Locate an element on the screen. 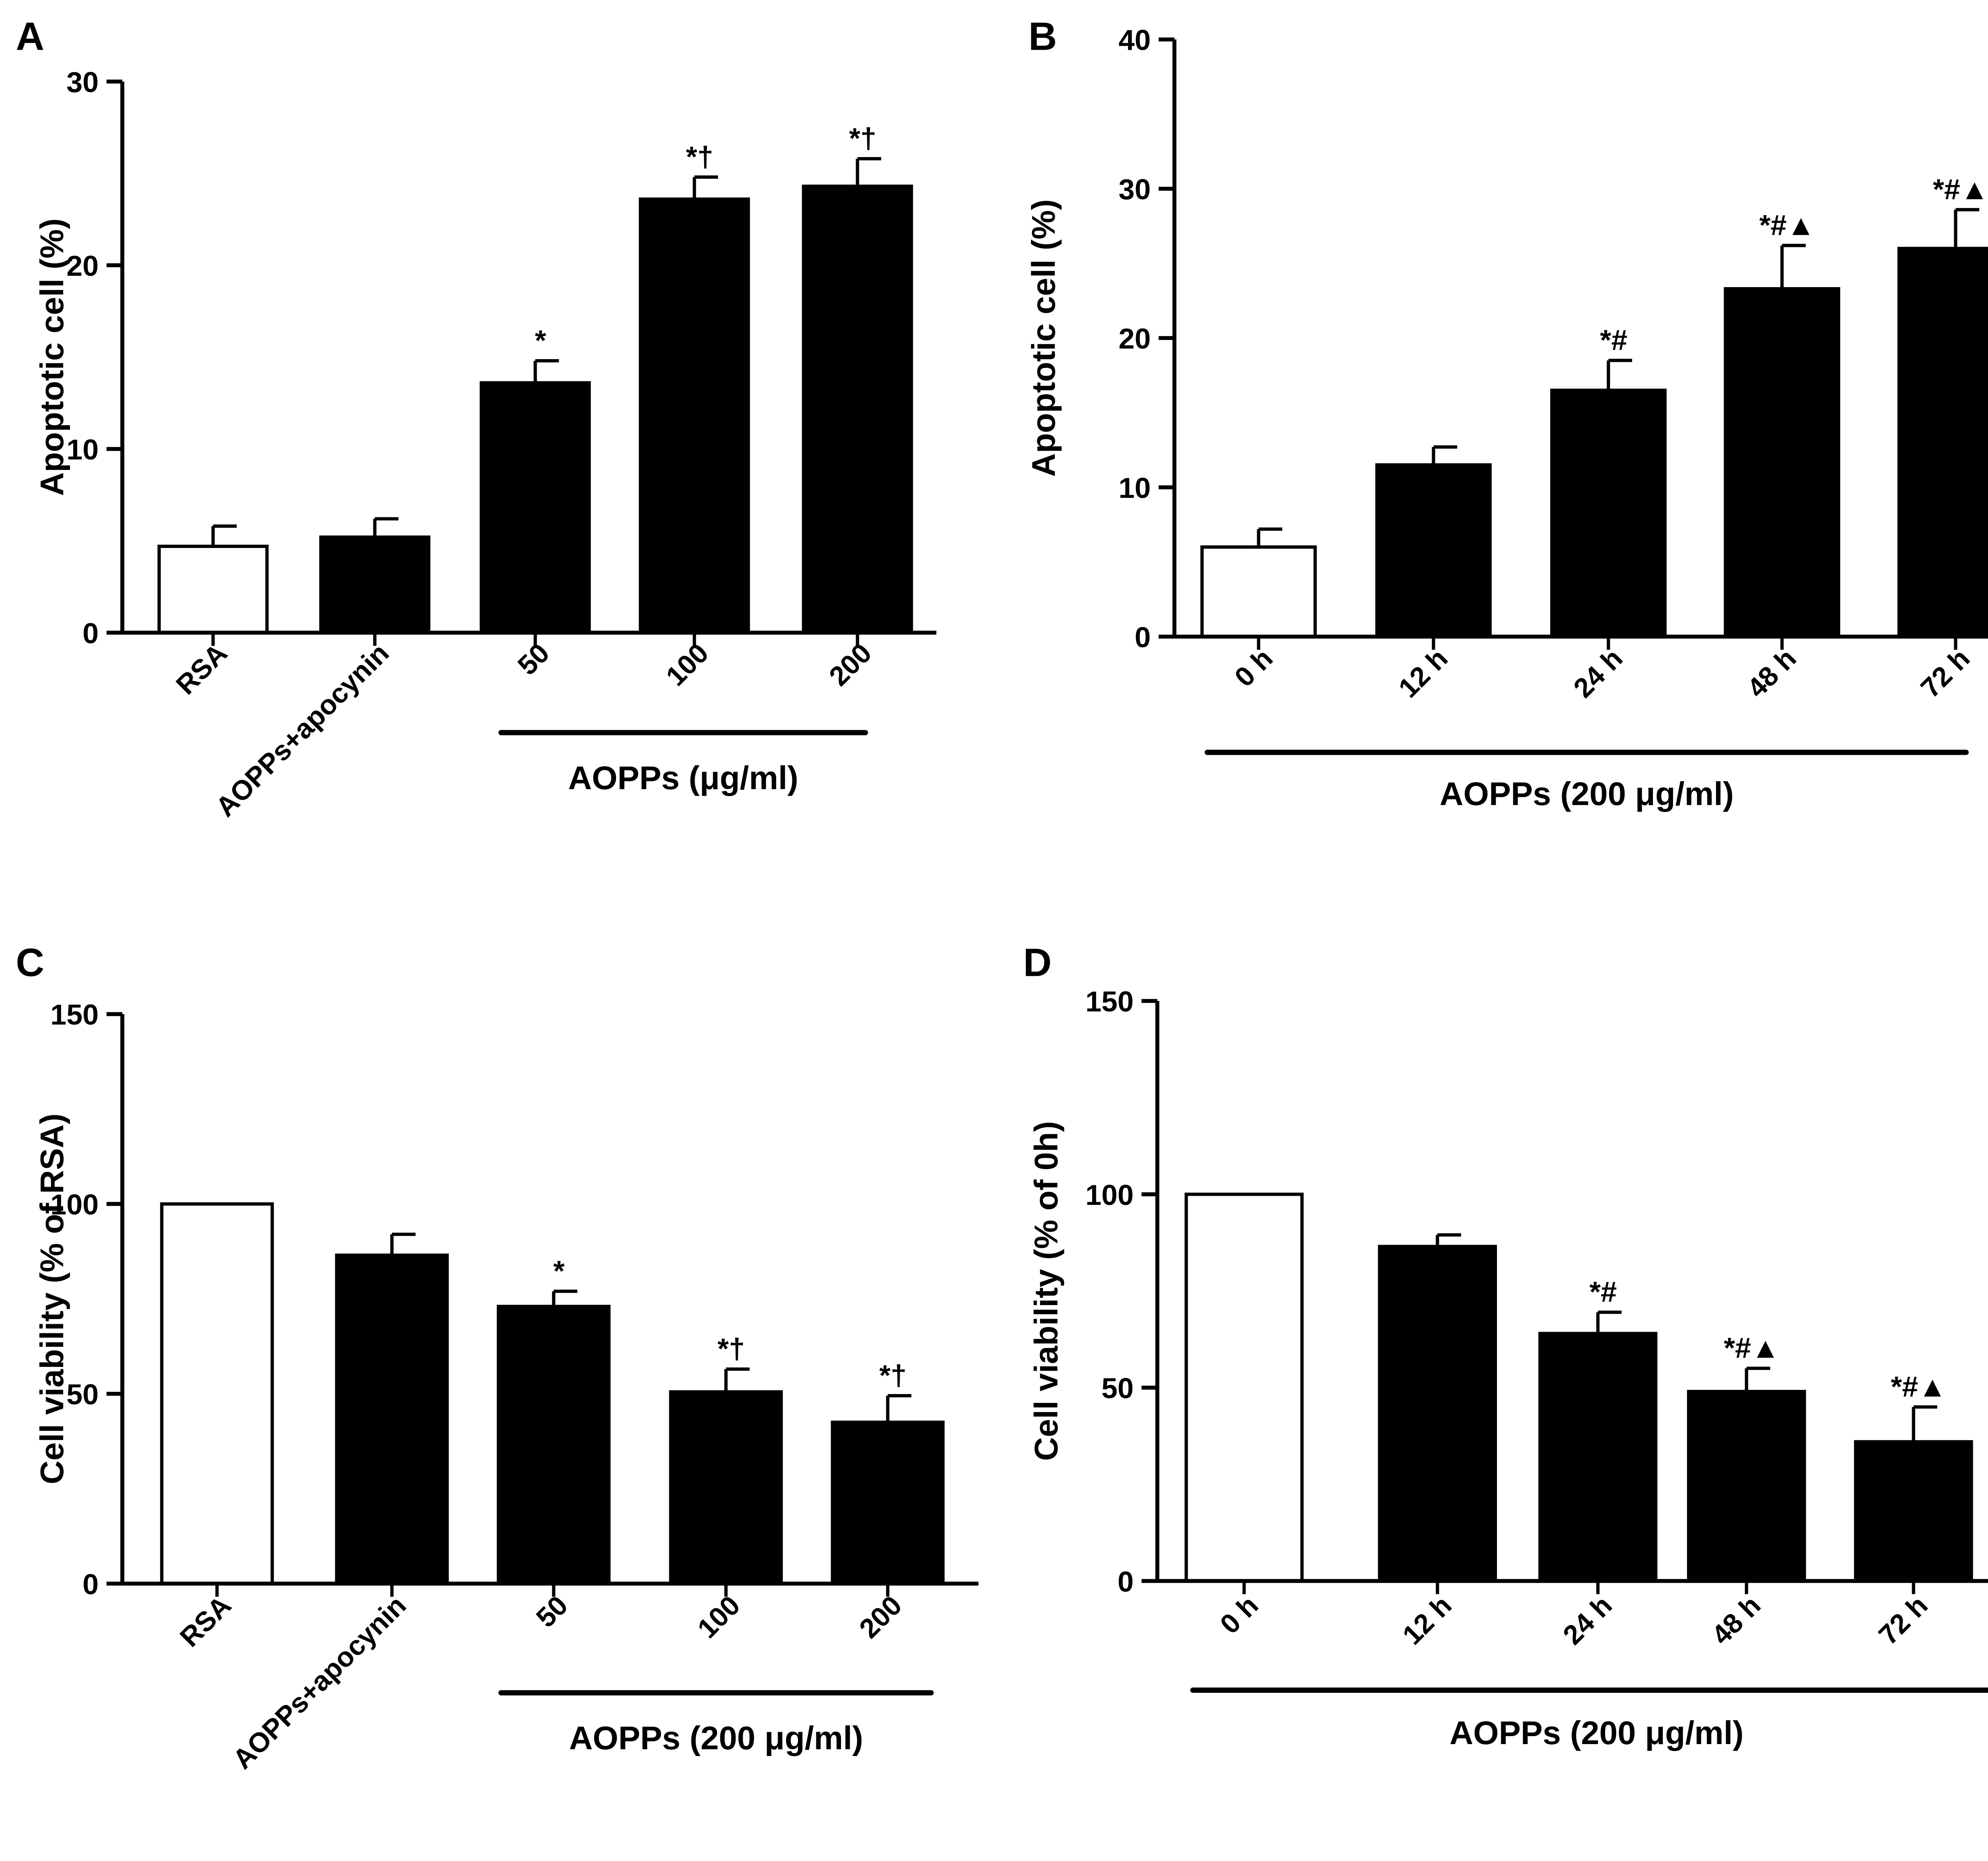 This screenshot has width=1988, height=1861. panel-label: D is located at coordinates (1037, 962).